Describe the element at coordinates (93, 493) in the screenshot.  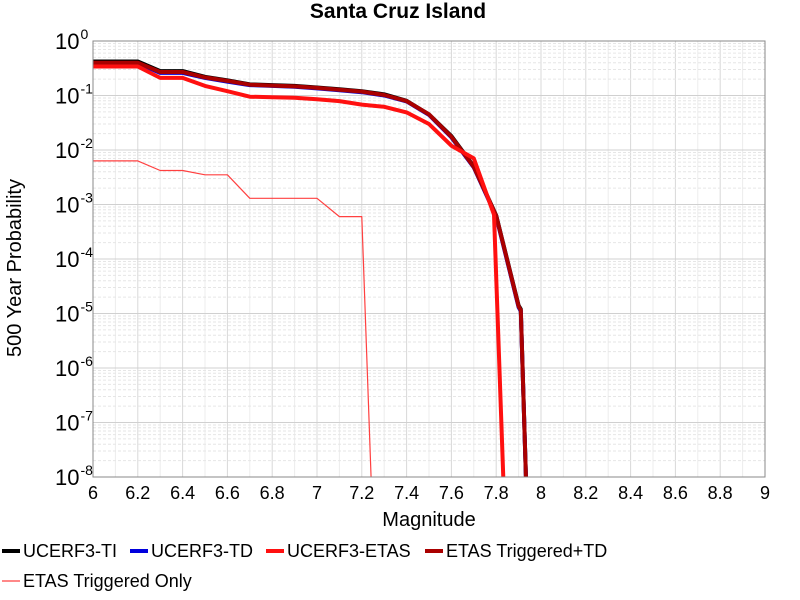
I see `x-tick-label: 6` at that location.